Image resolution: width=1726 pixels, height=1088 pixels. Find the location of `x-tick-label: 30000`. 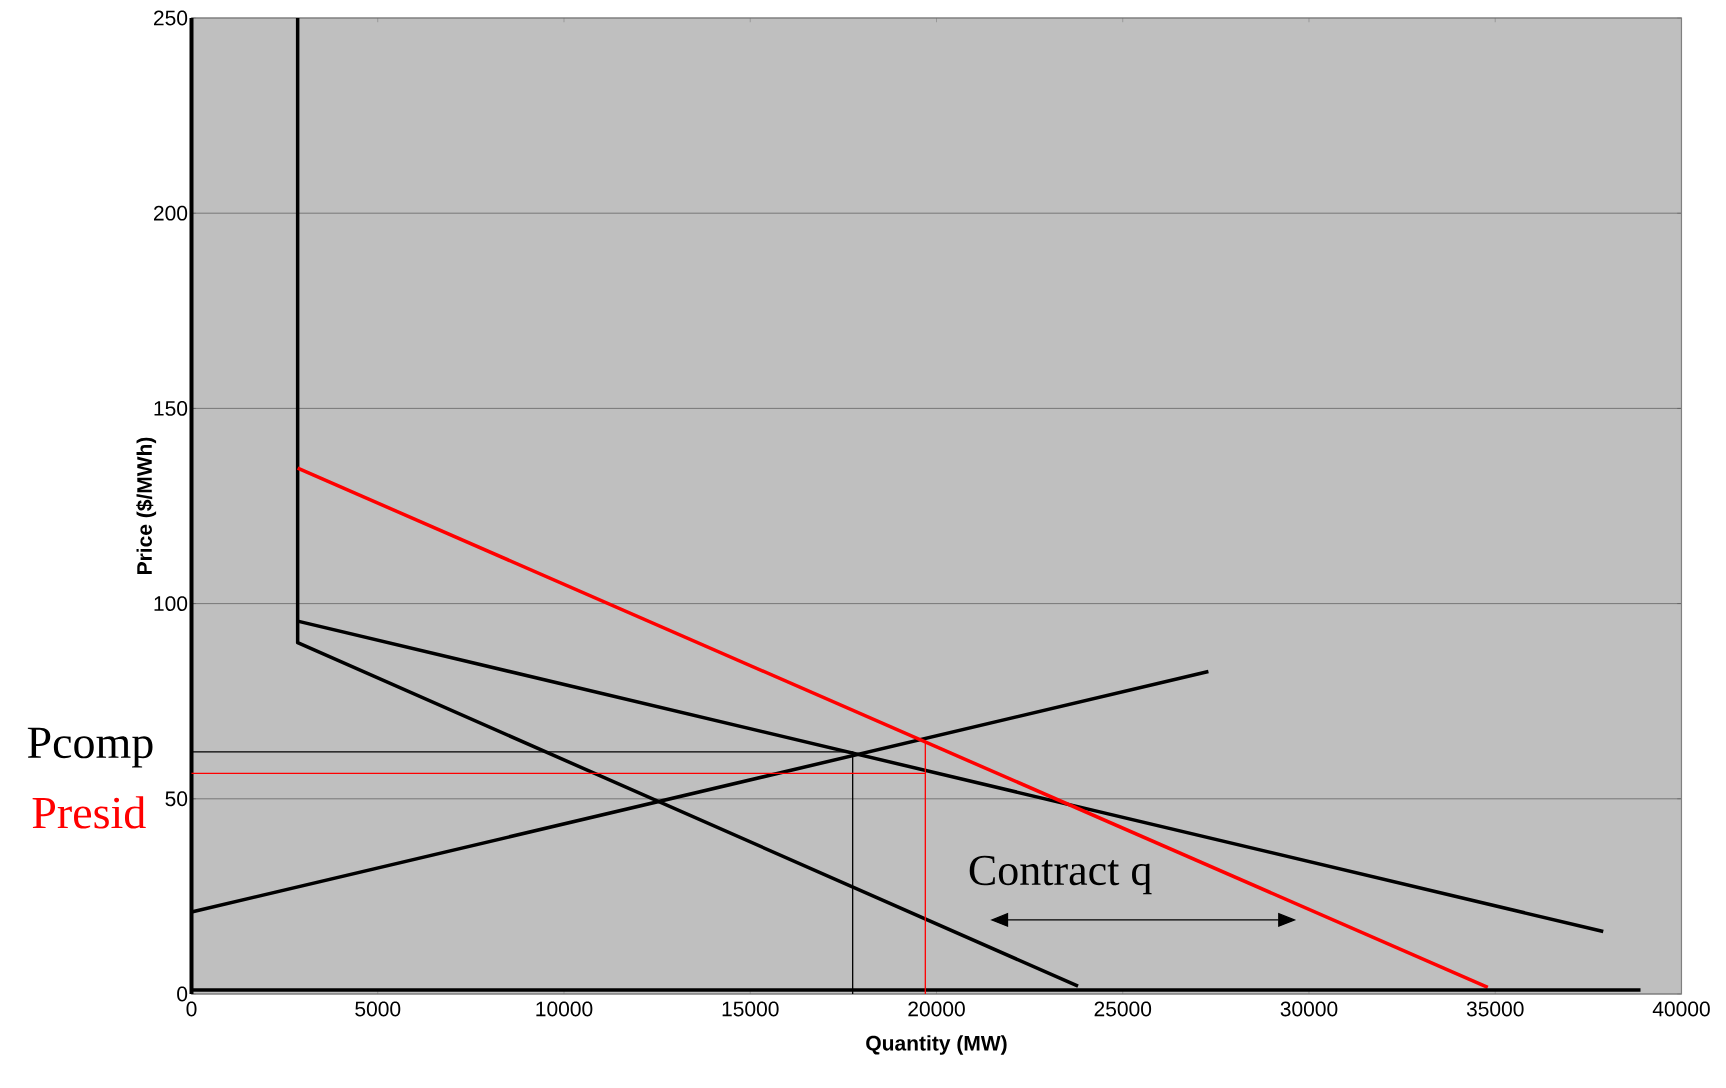

x-tick-label: 30000 is located at coordinates (1309, 1009).